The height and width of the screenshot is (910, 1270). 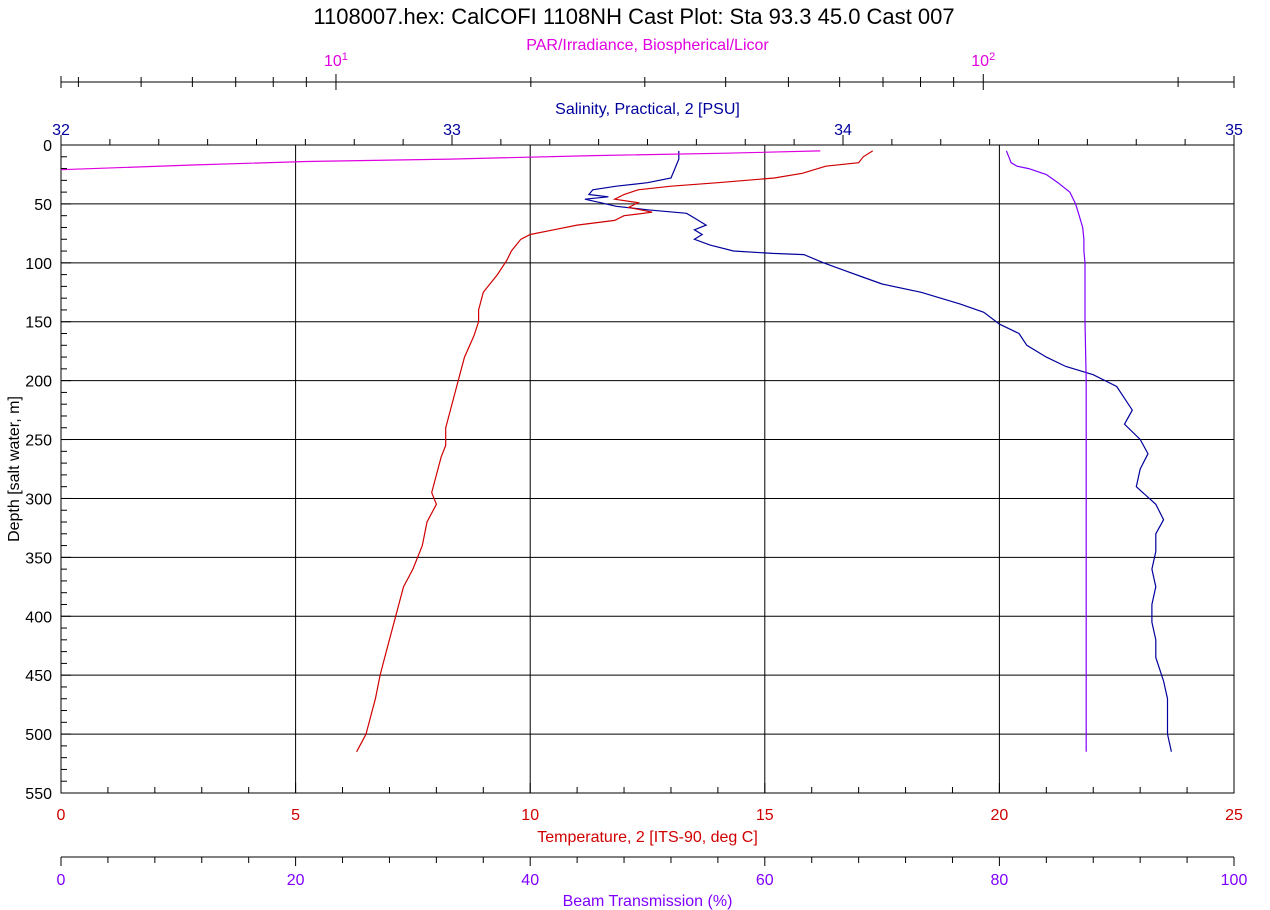 What do you see at coordinates (38, 735) in the screenshot?
I see `y-tick-label: 500` at bounding box center [38, 735].